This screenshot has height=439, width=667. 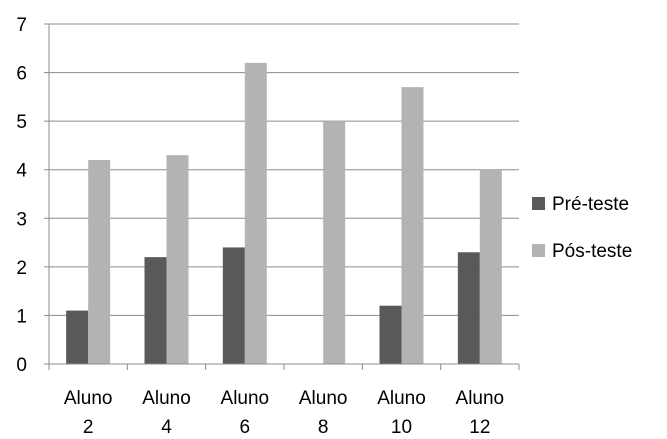 What do you see at coordinates (21, 219) in the screenshot?
I see `y-tick-label: 3` at bounding box center [21, 219].